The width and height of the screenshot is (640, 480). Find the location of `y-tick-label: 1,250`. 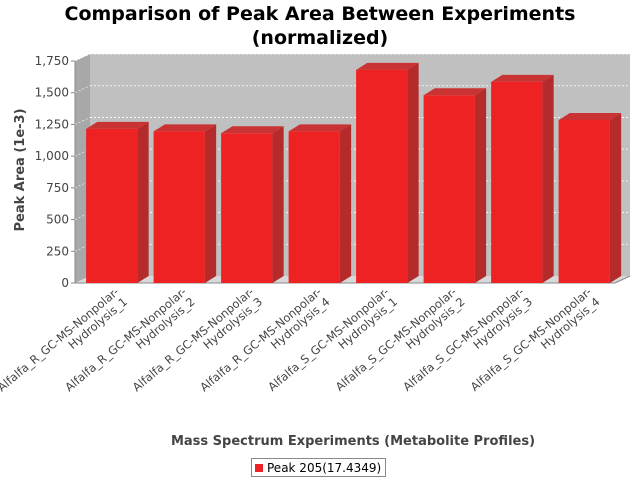

y-tick-label: 1,250 is located at coordinates (52, 124).